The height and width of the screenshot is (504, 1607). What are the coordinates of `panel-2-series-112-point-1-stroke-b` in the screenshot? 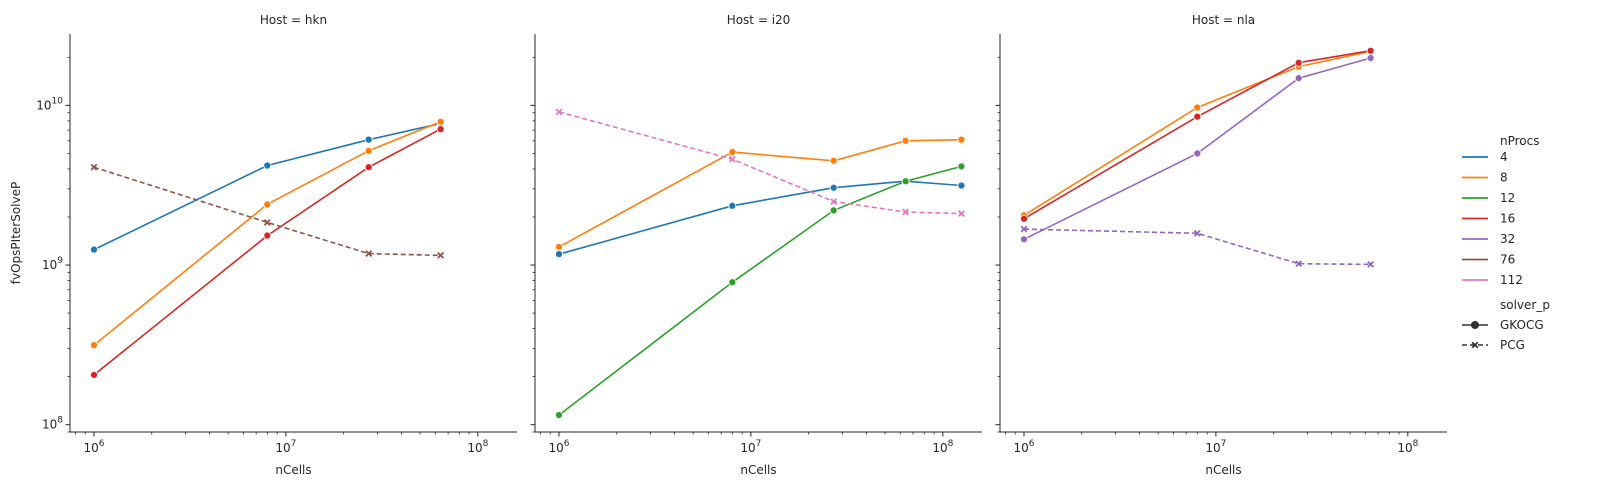 It's located at (559, 112).